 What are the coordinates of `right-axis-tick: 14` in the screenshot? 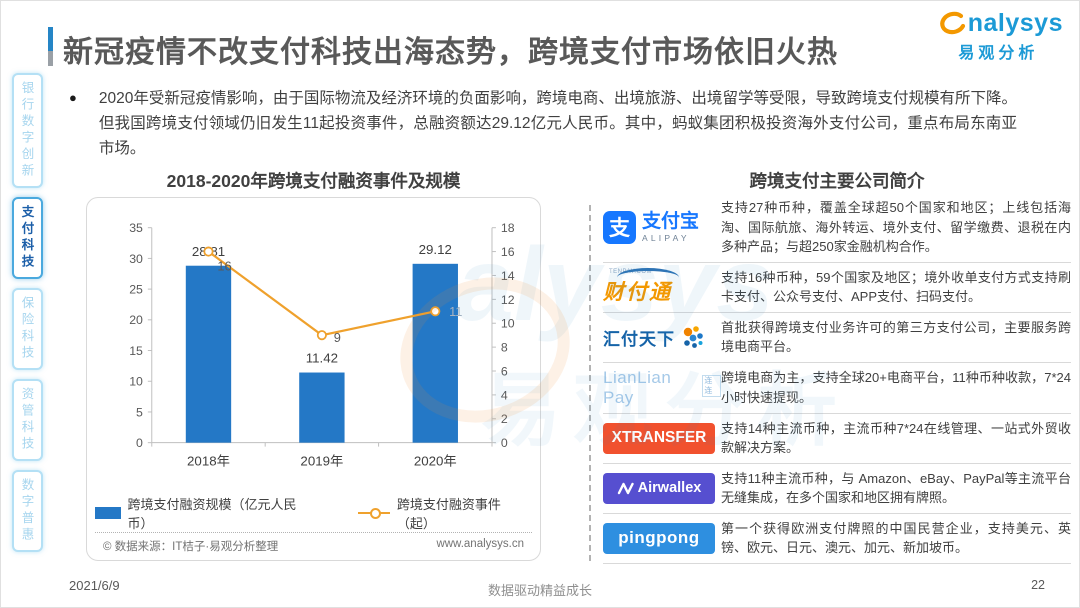 It's located at (508, 276).